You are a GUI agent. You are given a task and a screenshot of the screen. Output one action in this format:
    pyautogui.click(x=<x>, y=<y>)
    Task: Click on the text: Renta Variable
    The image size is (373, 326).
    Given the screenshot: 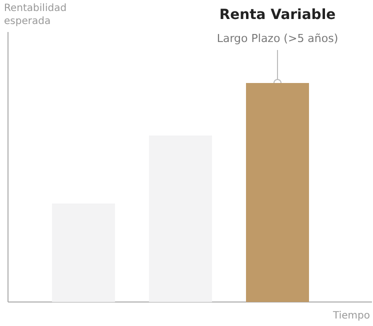 What is the action you would take?
    pyautogui.click(x=277, y=15)
    